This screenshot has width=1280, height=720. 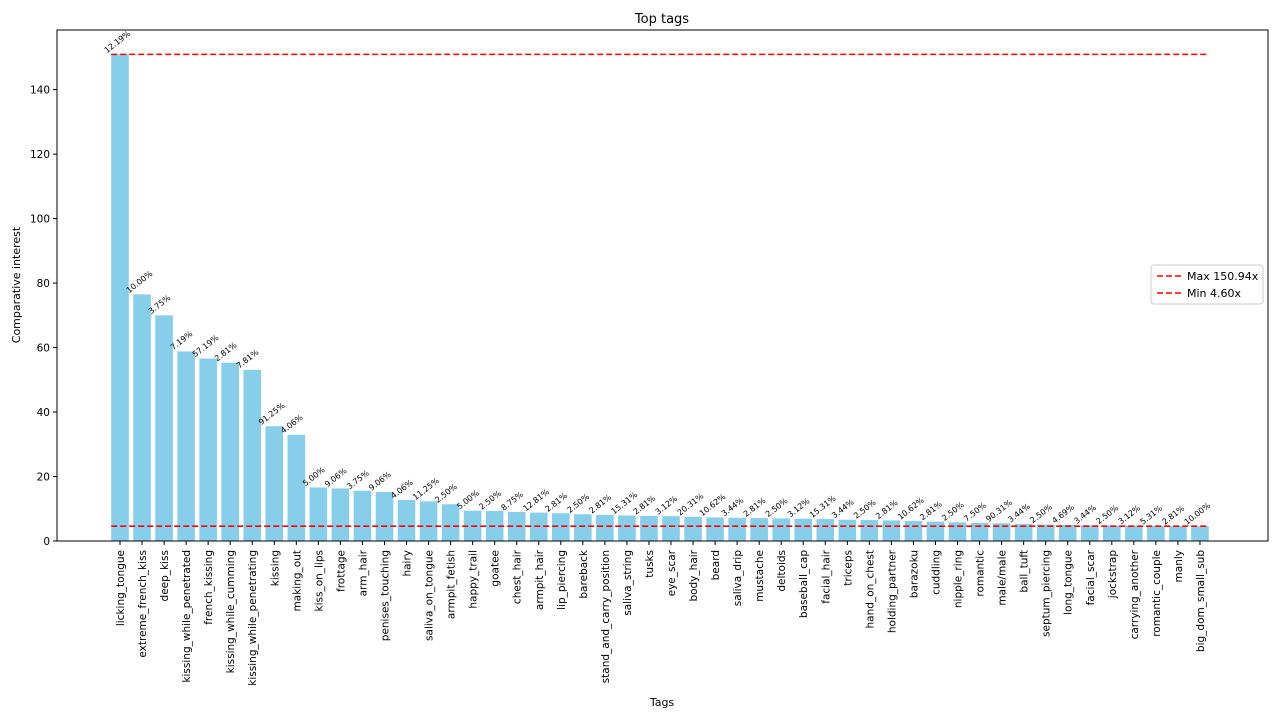 I want to click on x-tick-label: eye_scar, so click(x=672, y=572).